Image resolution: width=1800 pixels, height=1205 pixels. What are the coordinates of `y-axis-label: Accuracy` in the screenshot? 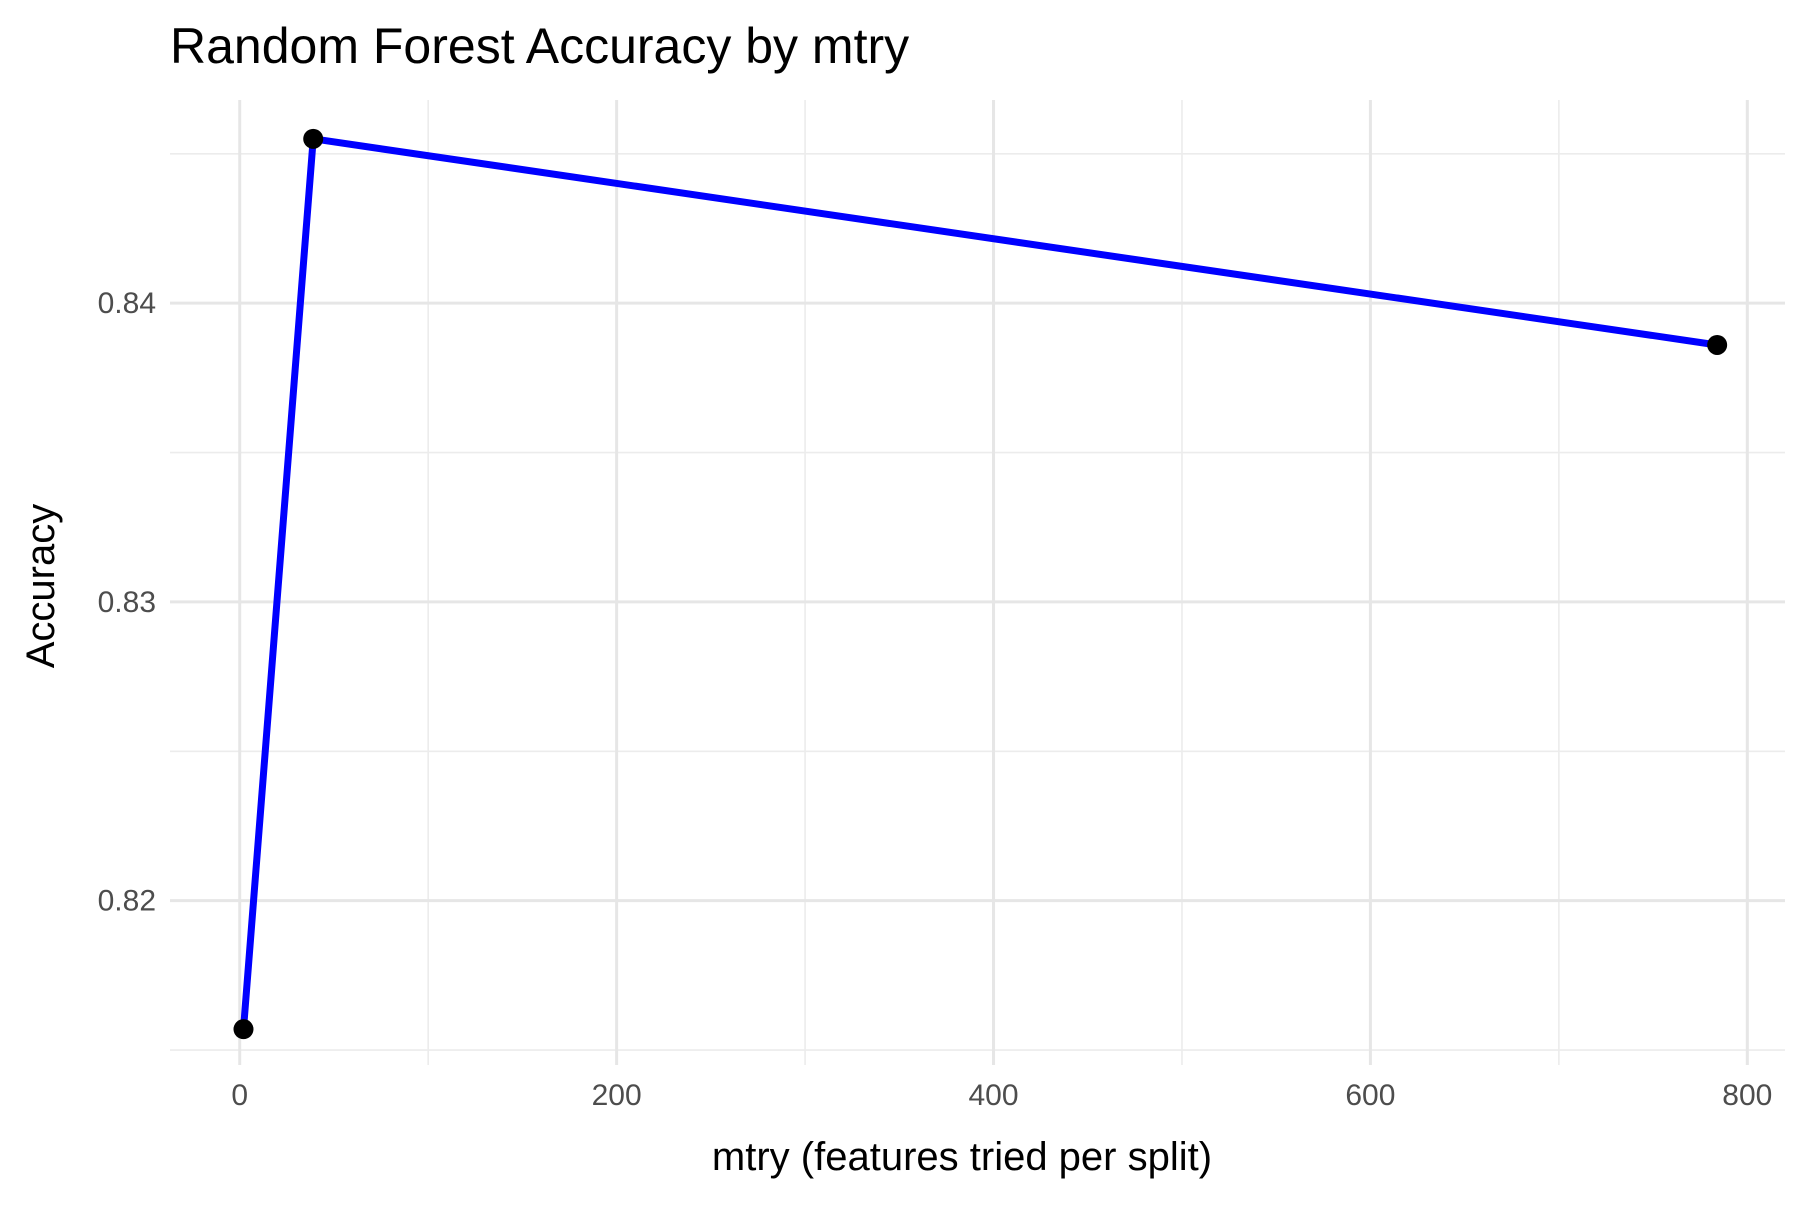 It's located at (41, 586).